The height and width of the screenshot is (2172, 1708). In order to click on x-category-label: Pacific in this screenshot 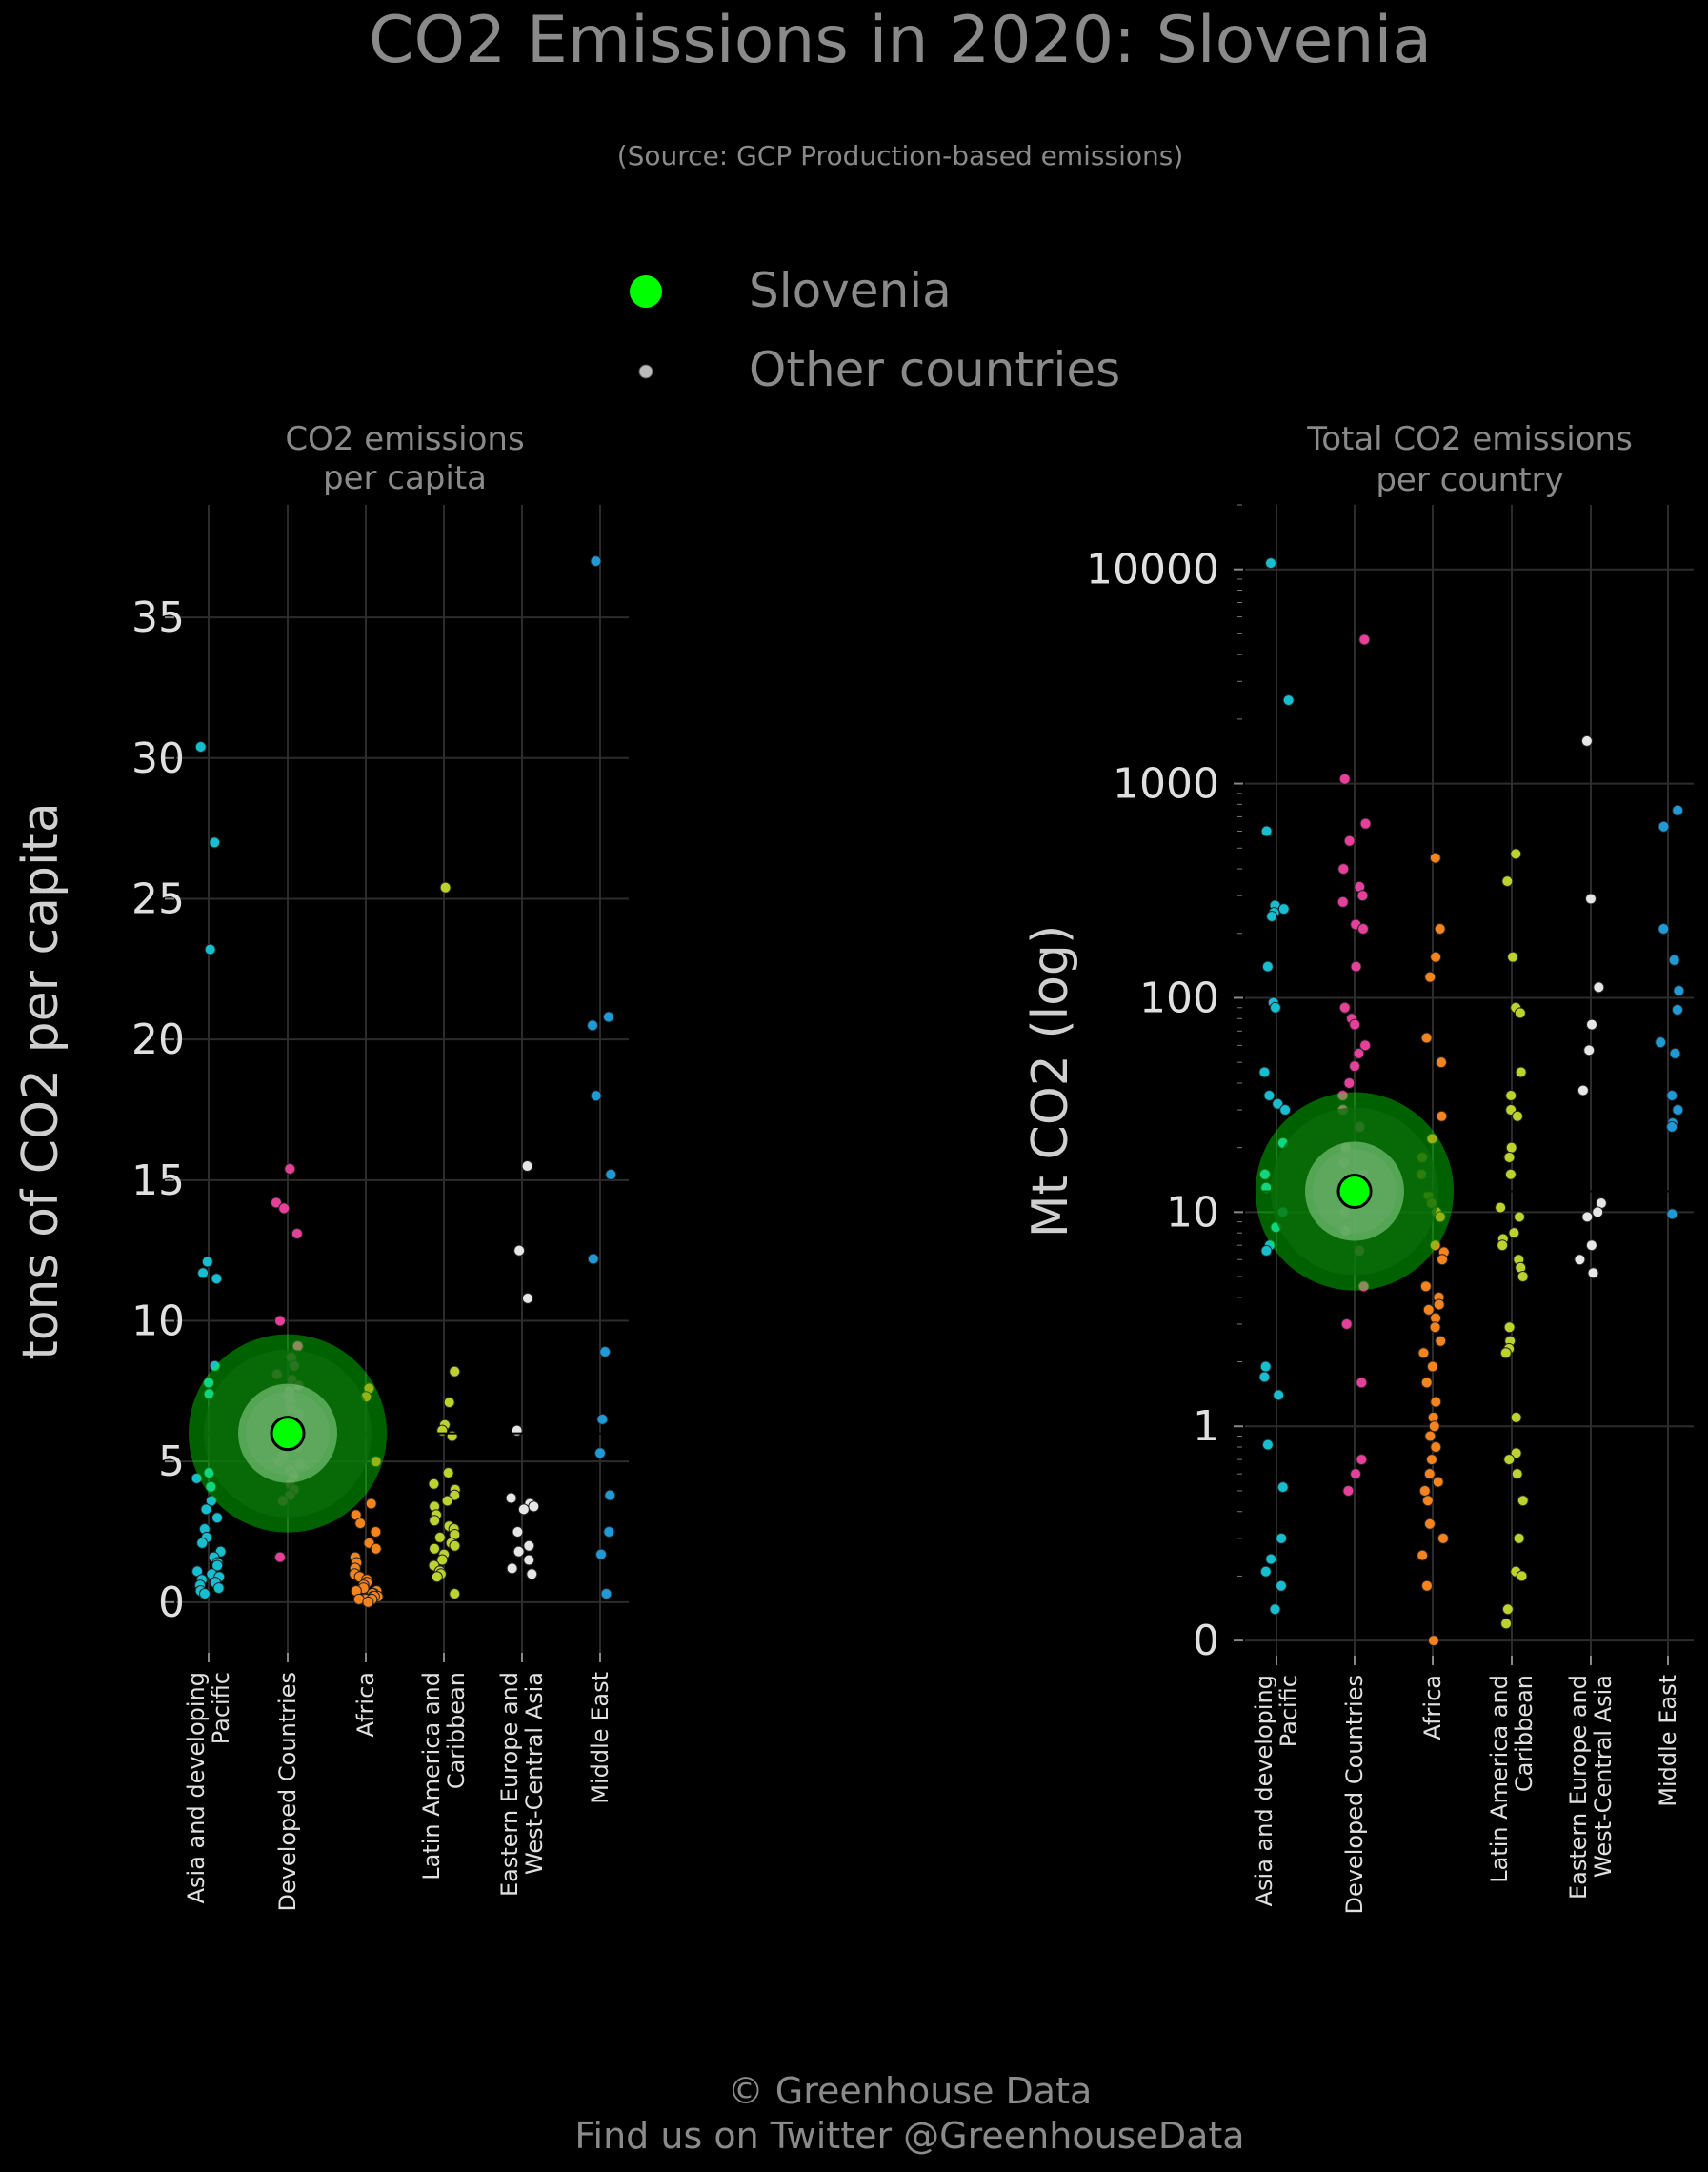, I will do `click(1289, 1711)`.